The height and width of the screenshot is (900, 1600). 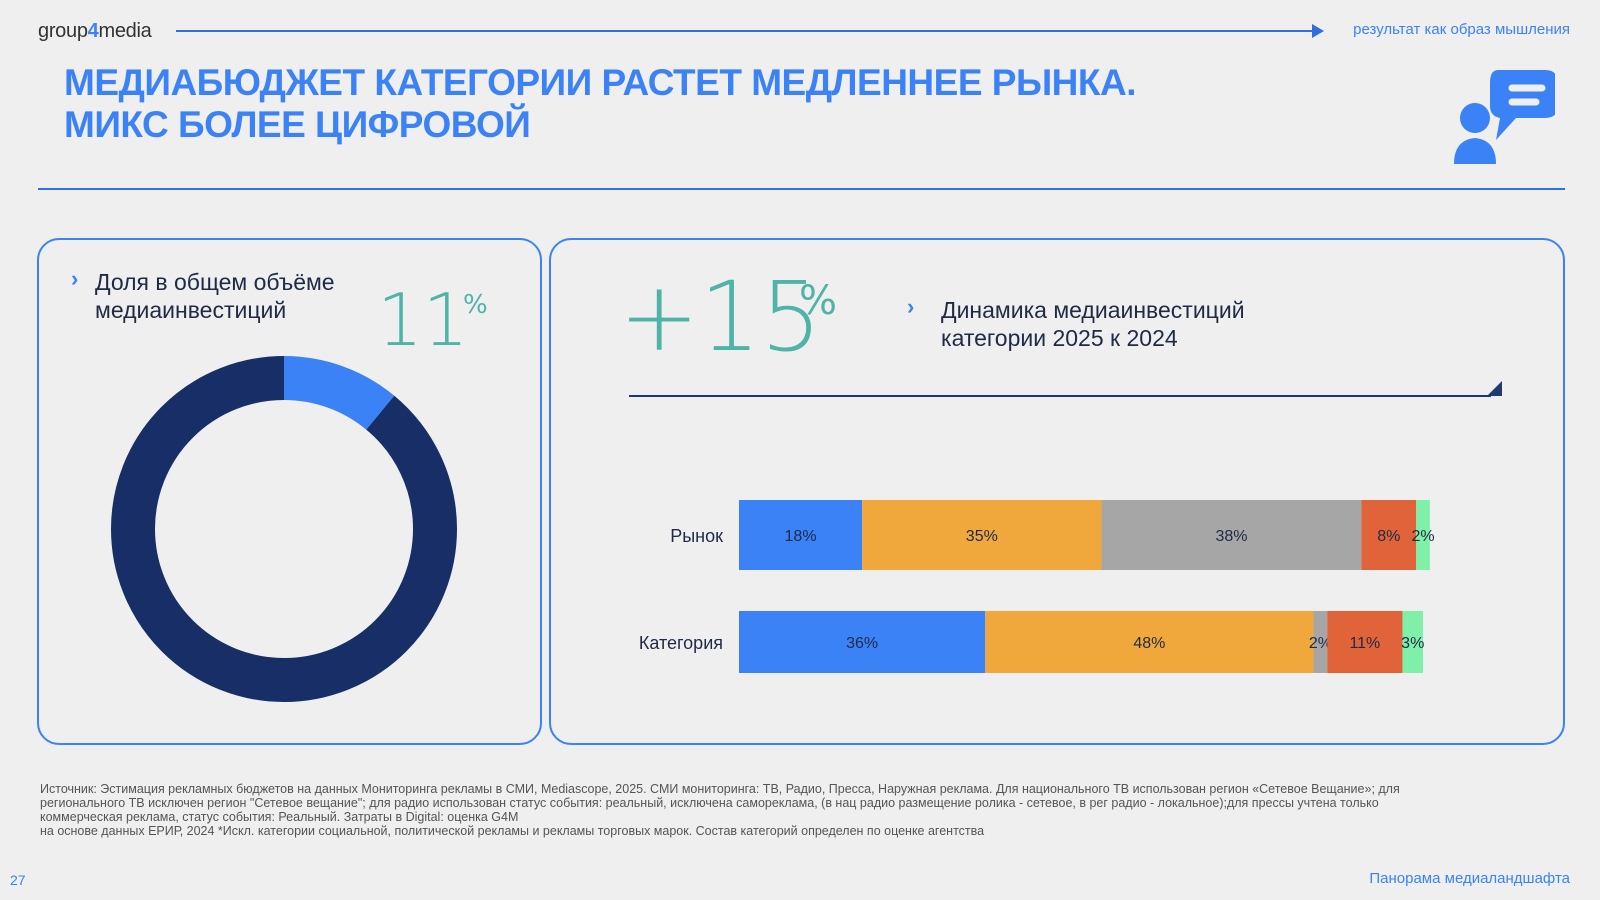 What do you see at coordinates (681, 643) in the screenshot?
I see `bar-category-label: Категория` at bounding box center [681, 643].